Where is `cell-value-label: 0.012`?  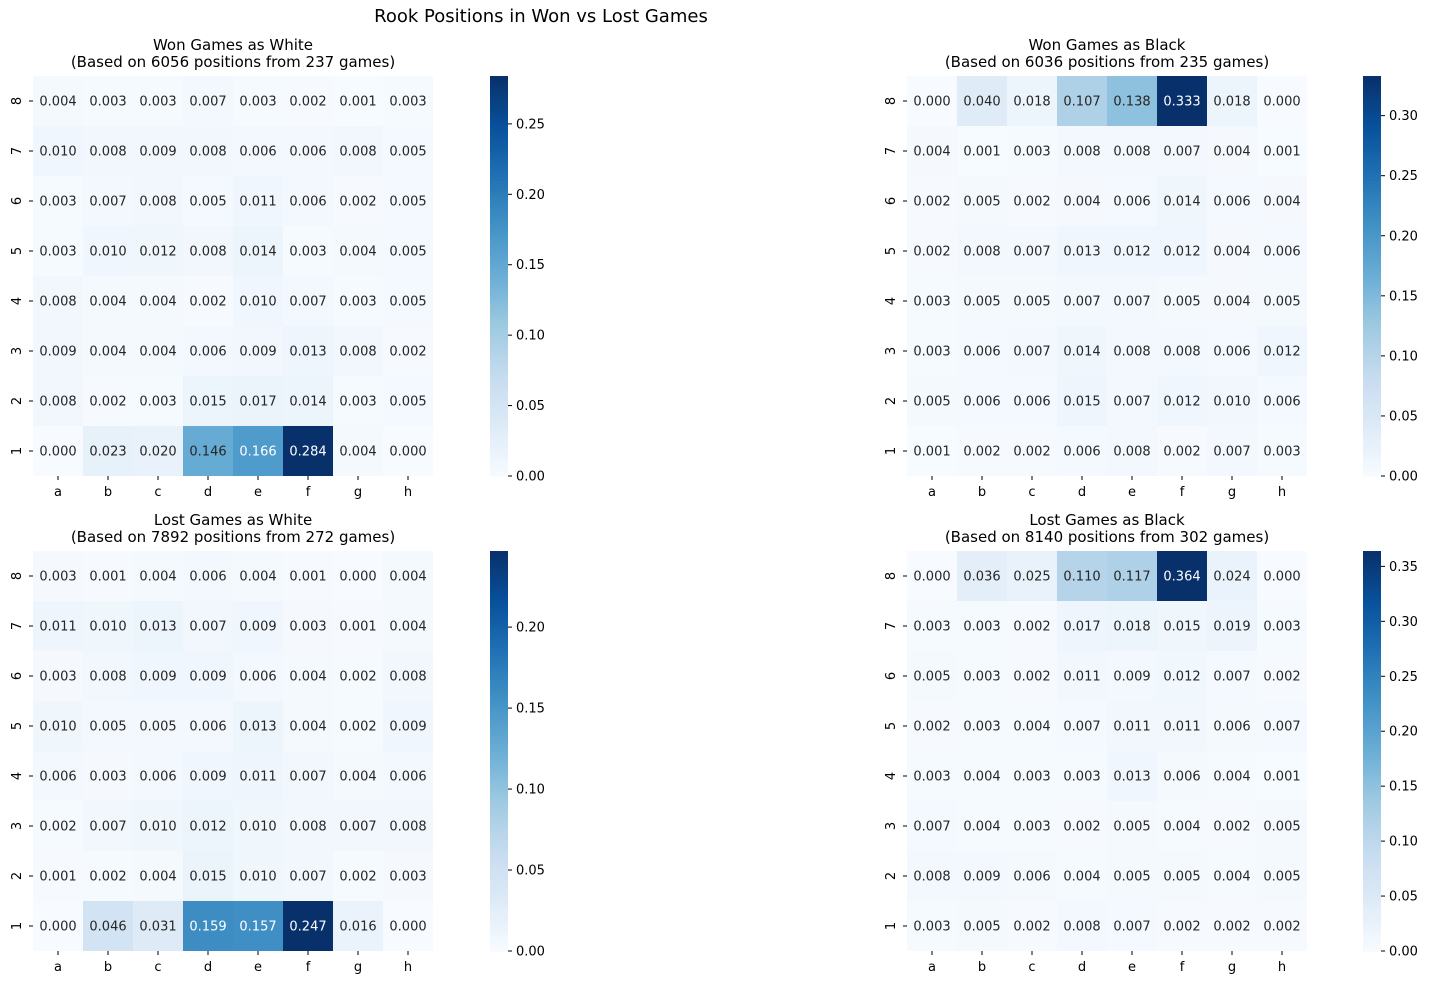 cell-value-label: 0.012 is located at coordinates (1181, 402).